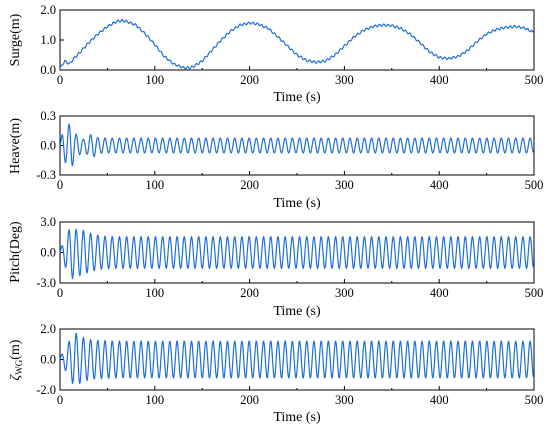  What do you see at coordinates (48, 70) in the screenshot?
I see `surge-y-tick-label: 0.0` at bounding box center [48, 70].